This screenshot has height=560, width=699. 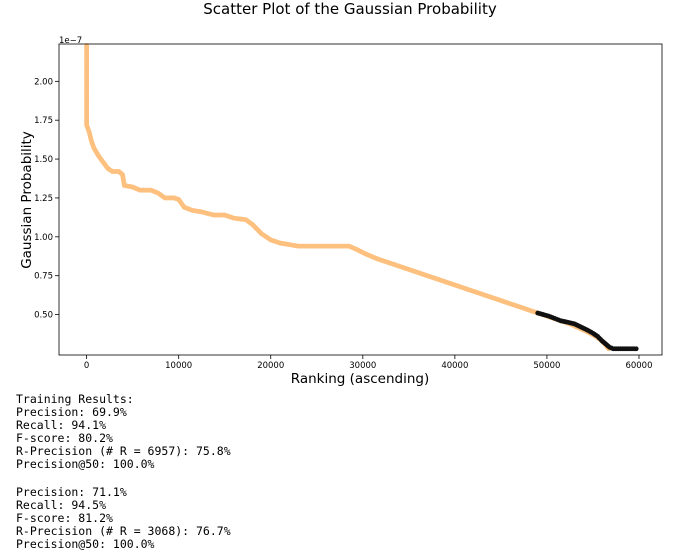 What do you see at coordinates (43, 238) in the screenshot?
I see `y-tick-label: 1.00` at bounding box center [43, 238].